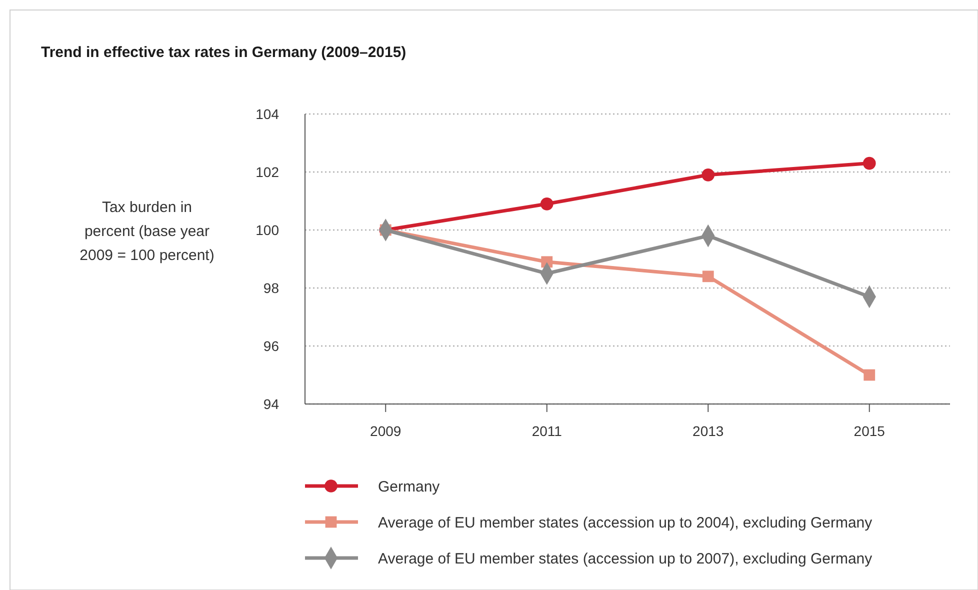 This screenshot has height=590, width=978. Describe the element at coordinates (409, 487) in the screenshot. I see `legend-label: Germany` at that location.